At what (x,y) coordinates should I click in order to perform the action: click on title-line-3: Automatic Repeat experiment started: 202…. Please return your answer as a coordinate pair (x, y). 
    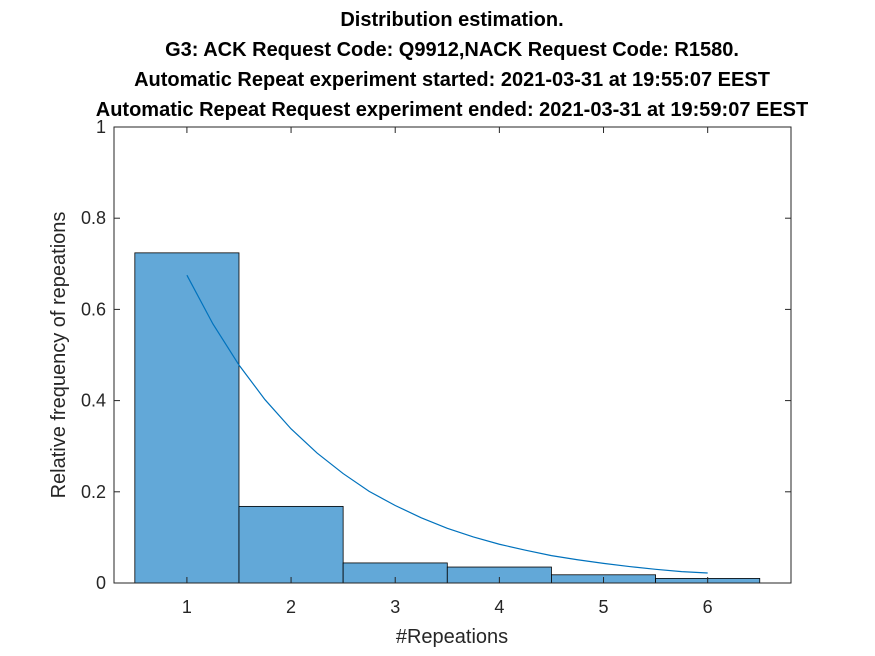
    Looking at the image, I should click on (452, 80).